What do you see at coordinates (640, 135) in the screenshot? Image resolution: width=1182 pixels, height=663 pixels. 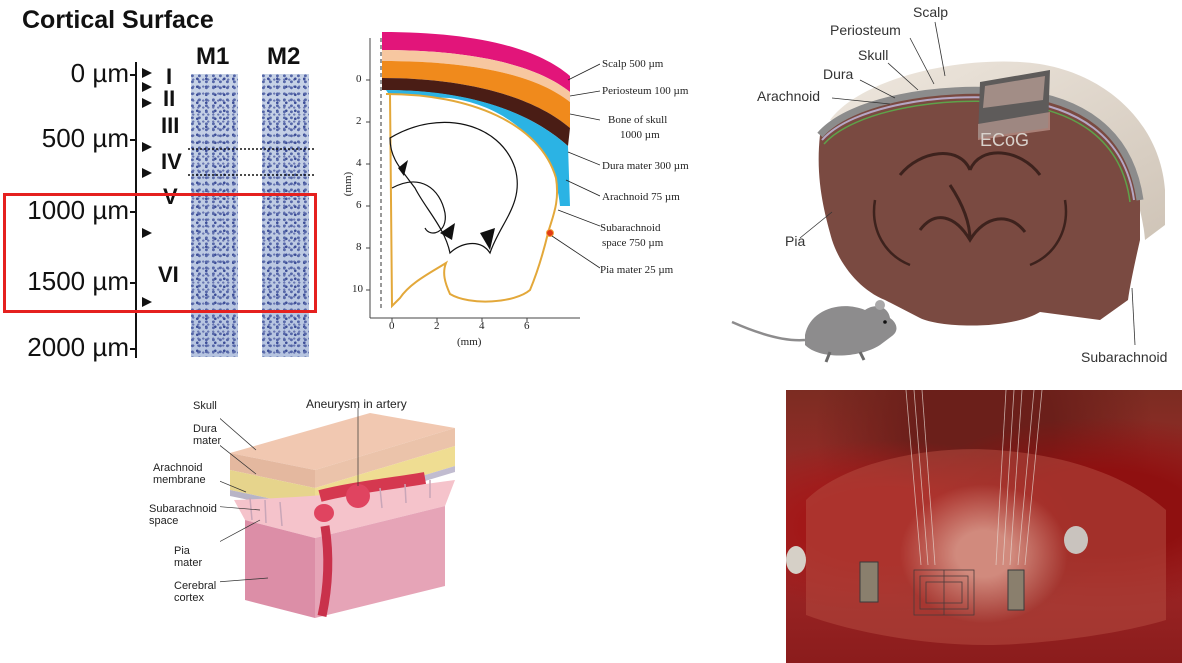 I see `label-bone-thickness: 1000 µm` at bounding box center [640, 135].